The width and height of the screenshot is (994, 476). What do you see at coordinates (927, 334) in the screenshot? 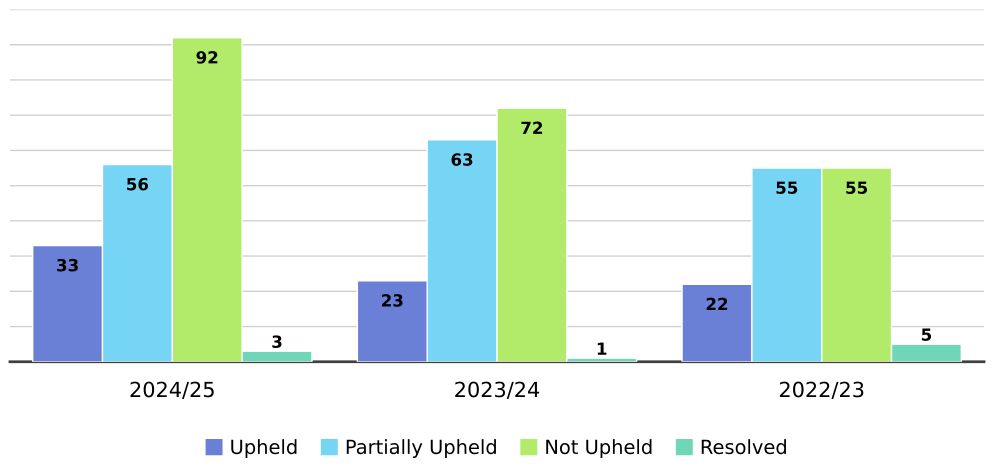
I see `data-label: 5` at bounding box center [927, 334].